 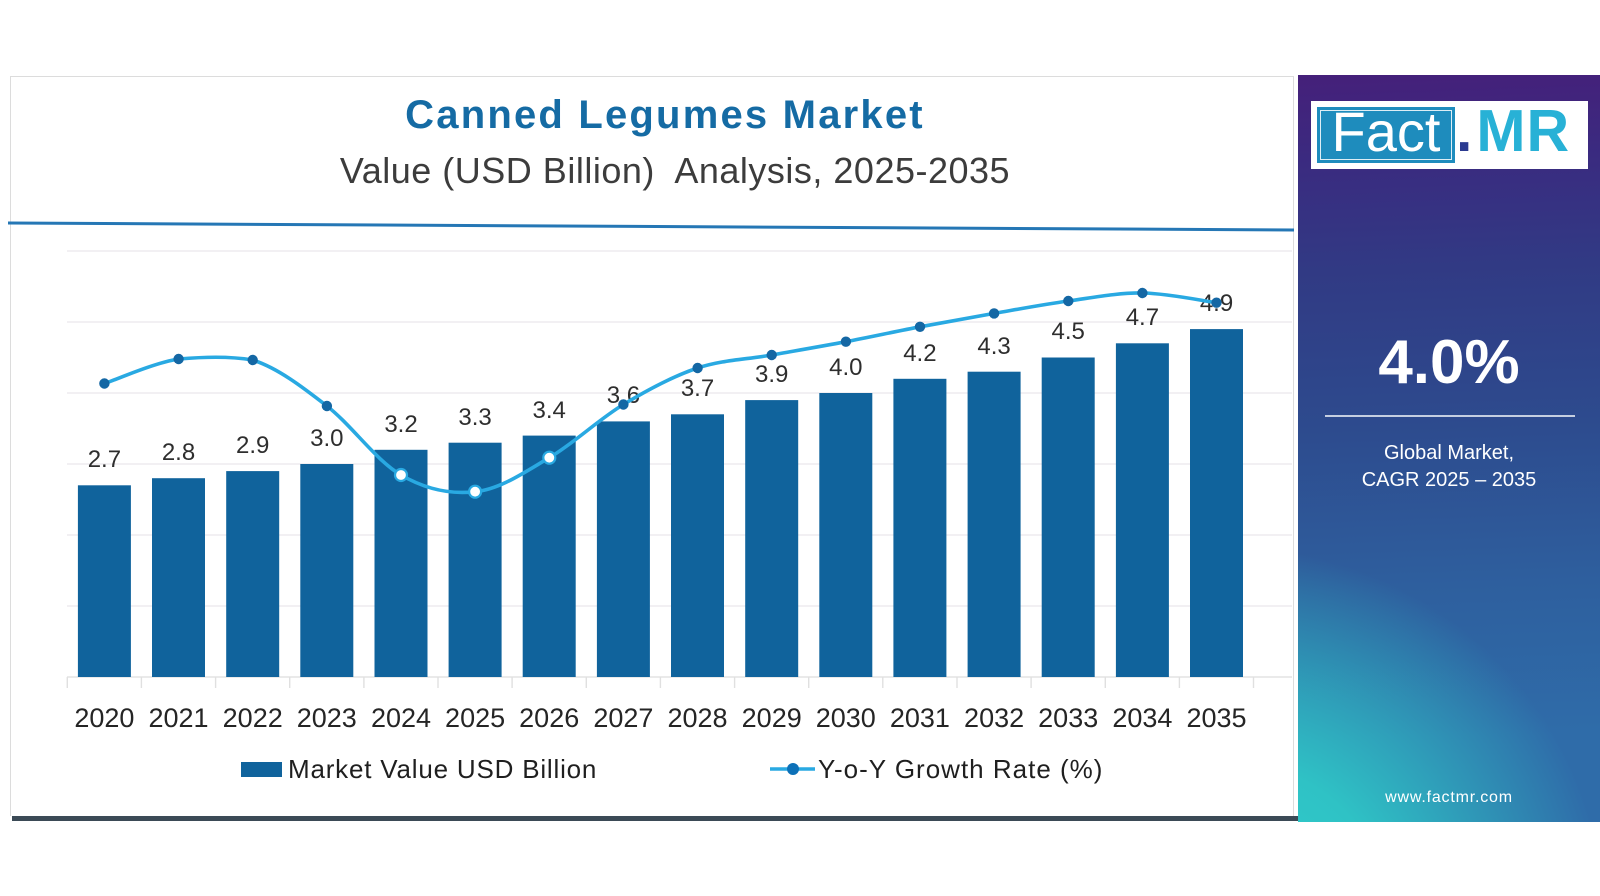 I want to click on svg-text: 2033, so click(x=1068, y=718).